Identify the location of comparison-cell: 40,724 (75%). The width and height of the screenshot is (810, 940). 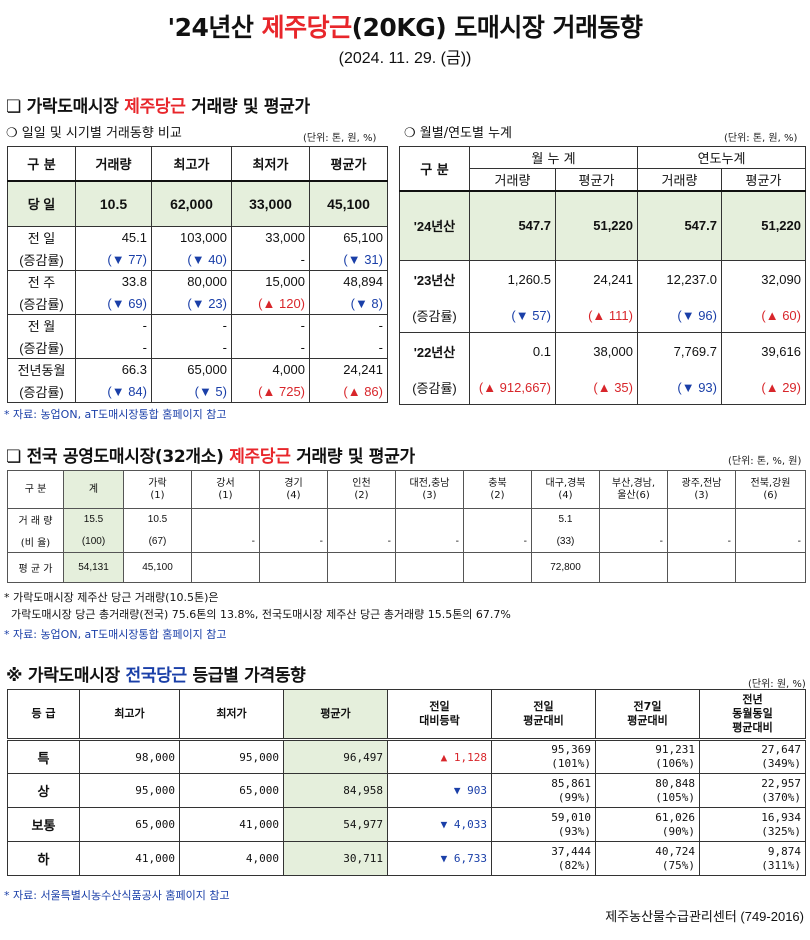
(647, 858).